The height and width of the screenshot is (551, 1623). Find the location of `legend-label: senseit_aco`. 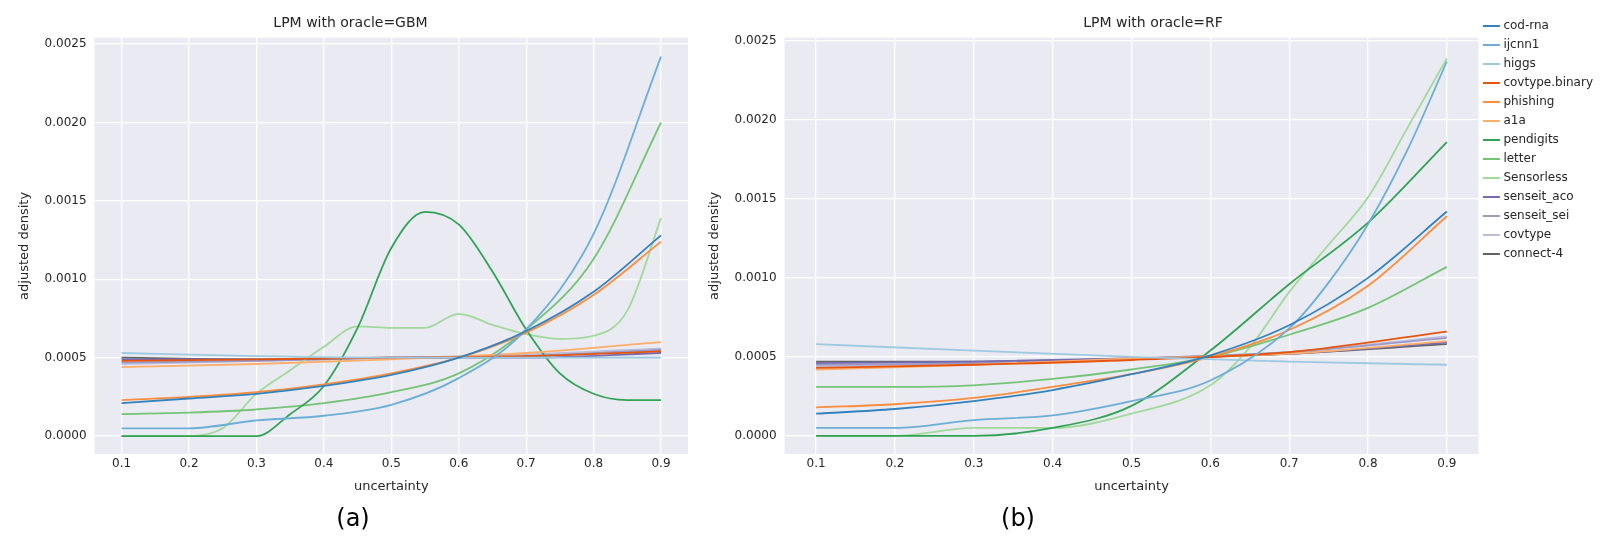

legend-label: senseit_aco is located at coordinates (1538, 196).